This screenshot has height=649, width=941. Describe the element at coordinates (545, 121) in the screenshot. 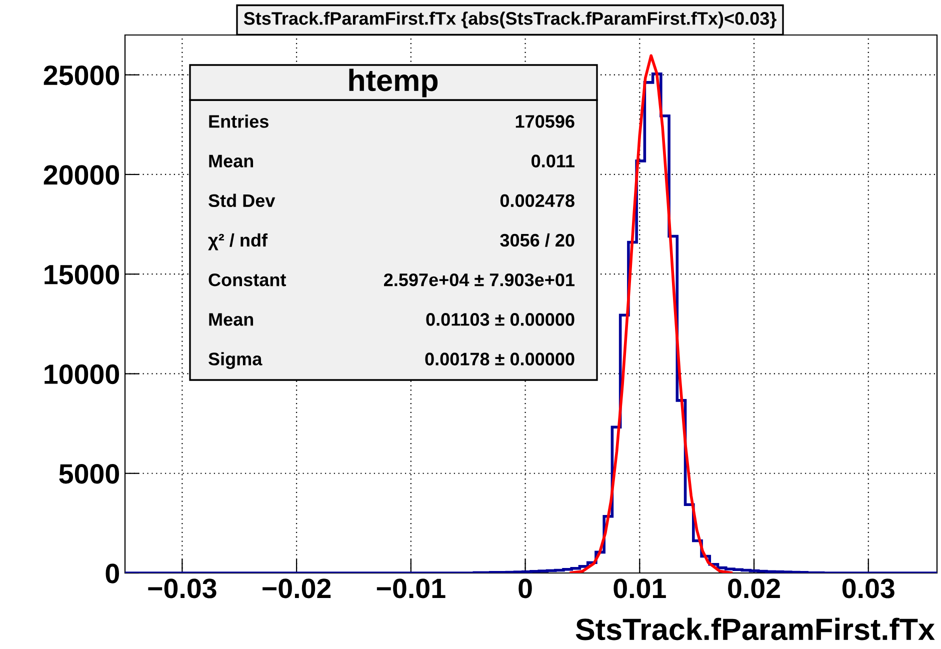

I see `annotation: 170596` at that location.